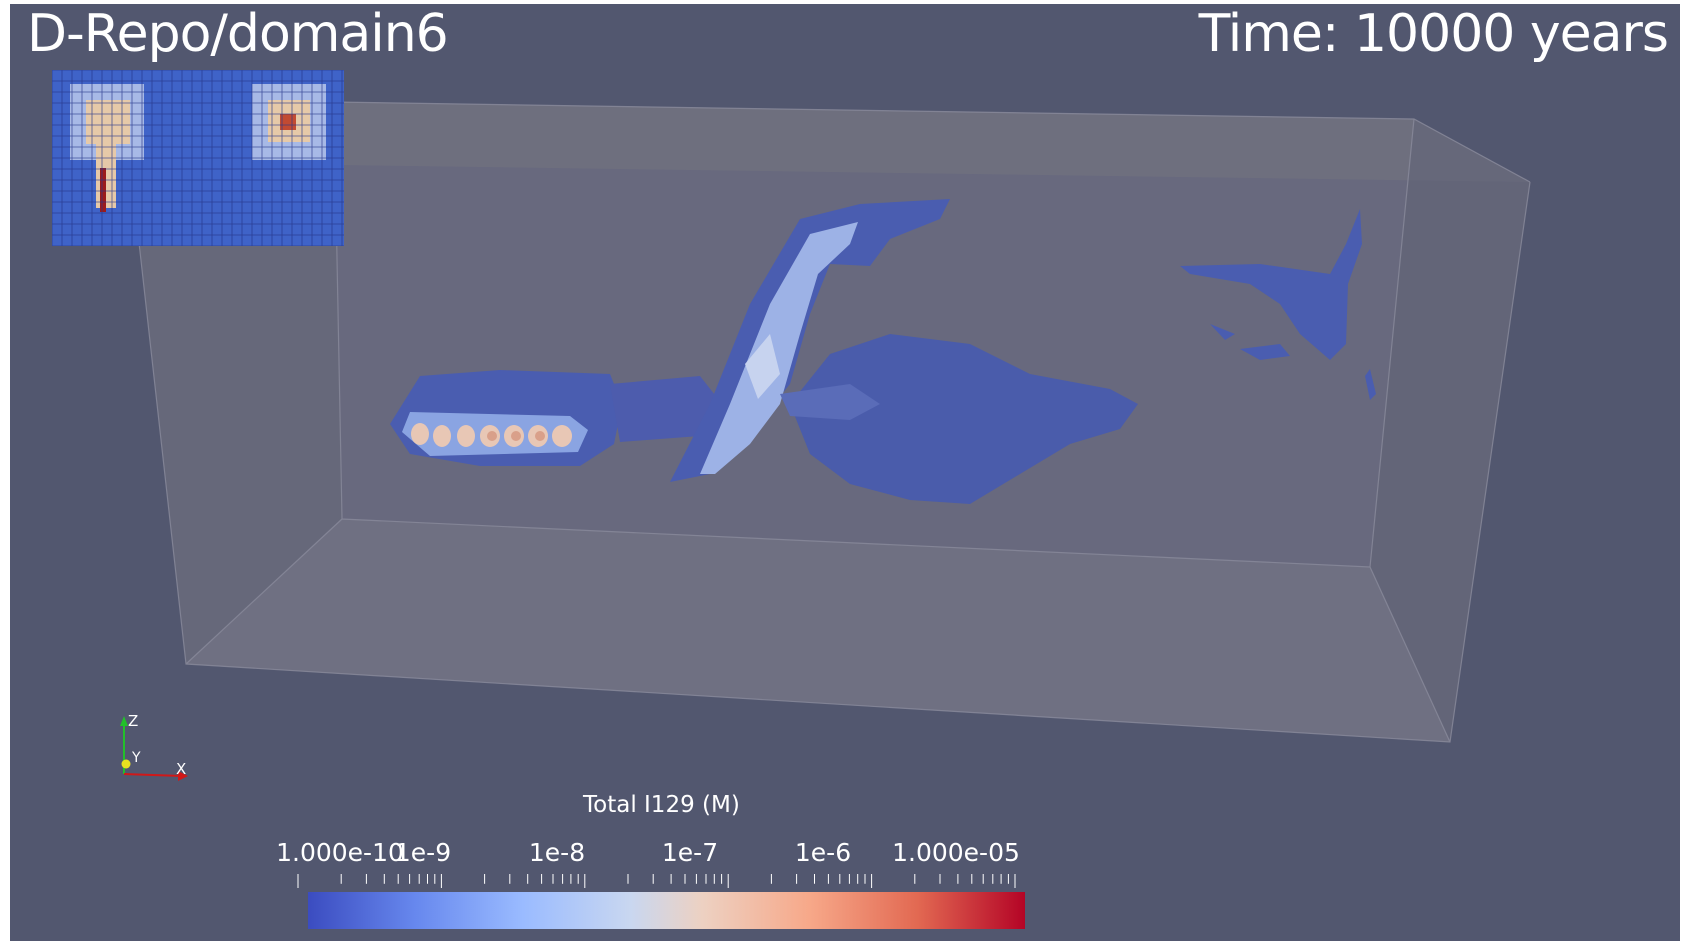 The height and width of the screenshot is (944, 1683). I want to click on plume-repository-block, so click(556, 418).